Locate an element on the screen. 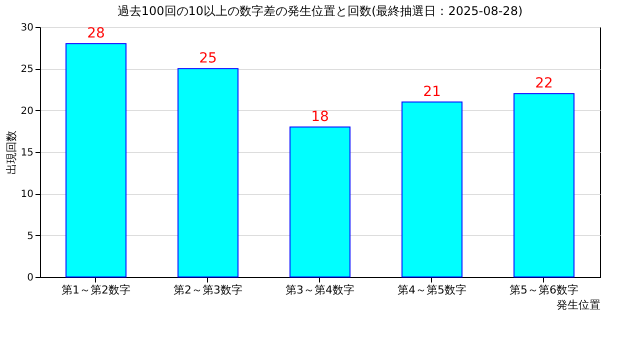  x-tick-label: 第5～第6数字 is located at coordinates (544, 290).